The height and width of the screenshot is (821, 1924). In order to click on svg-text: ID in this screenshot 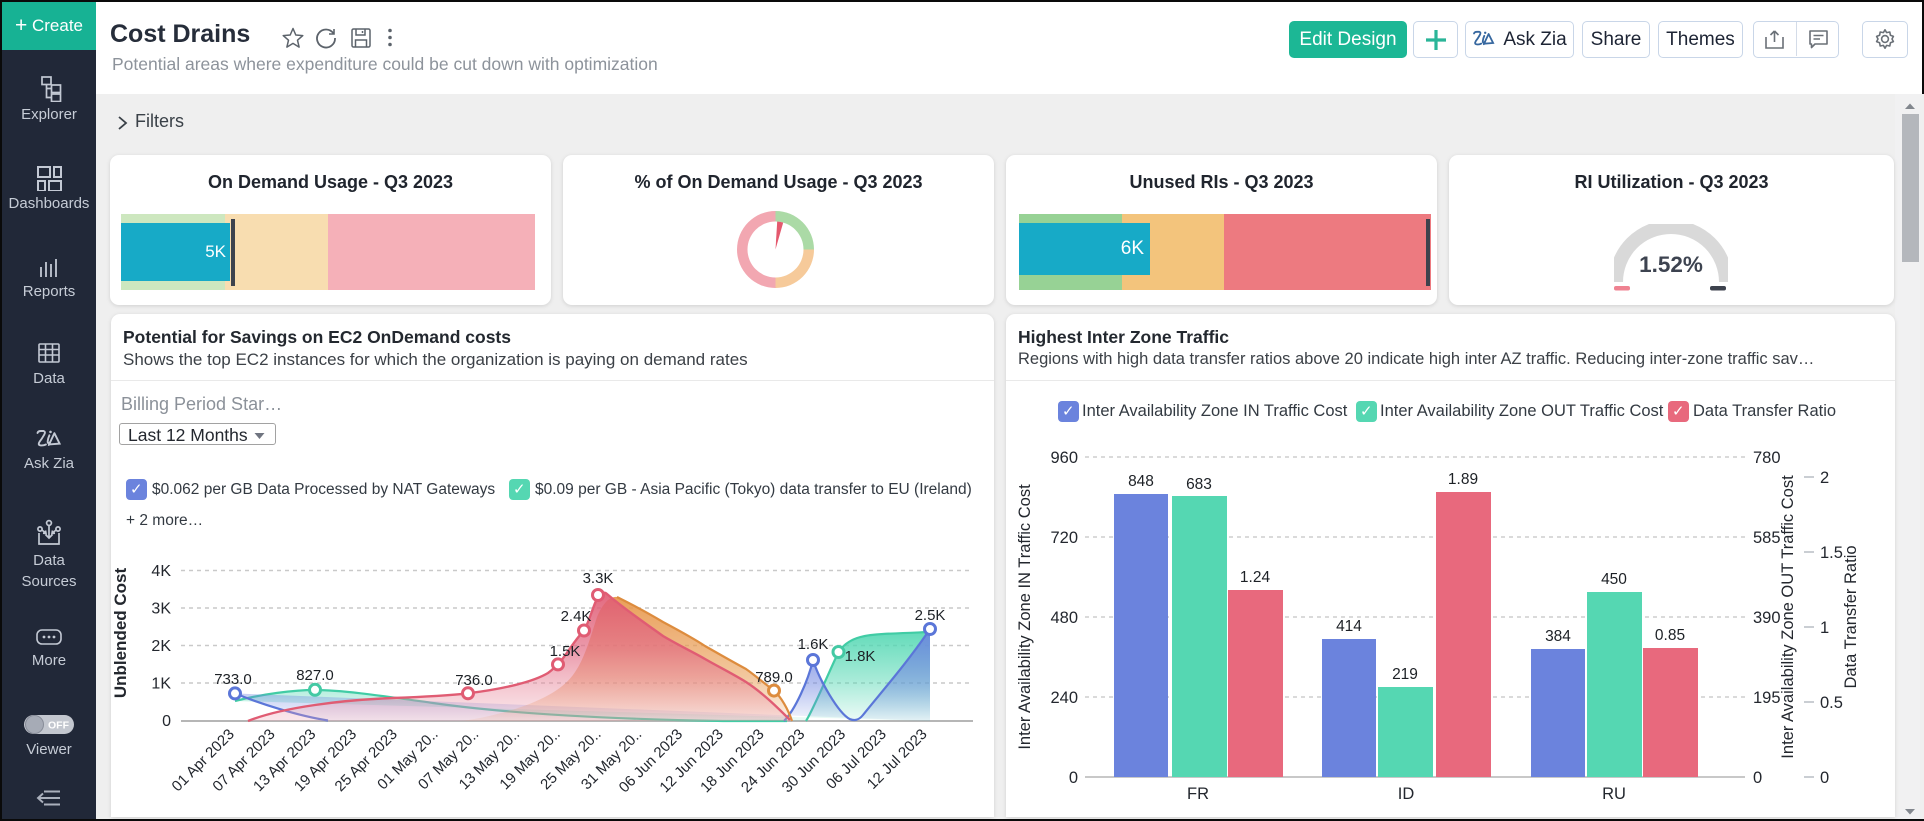, I will do `click(1406, 794)`.